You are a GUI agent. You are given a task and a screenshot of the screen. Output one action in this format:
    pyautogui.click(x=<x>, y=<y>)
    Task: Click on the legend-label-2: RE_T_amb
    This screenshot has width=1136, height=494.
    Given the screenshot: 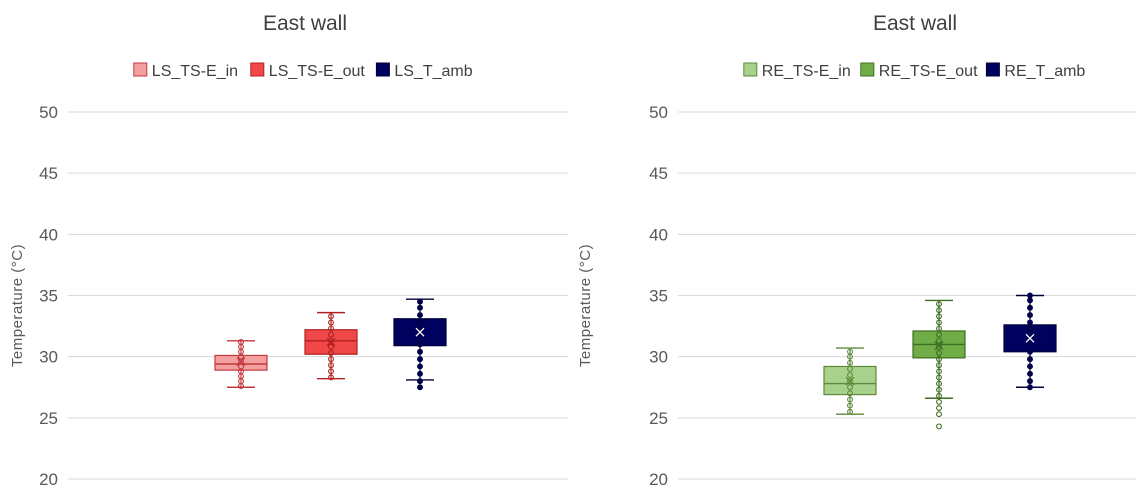 What is the action you would take?
    pyautogui.click(x=1044, y=71)
    